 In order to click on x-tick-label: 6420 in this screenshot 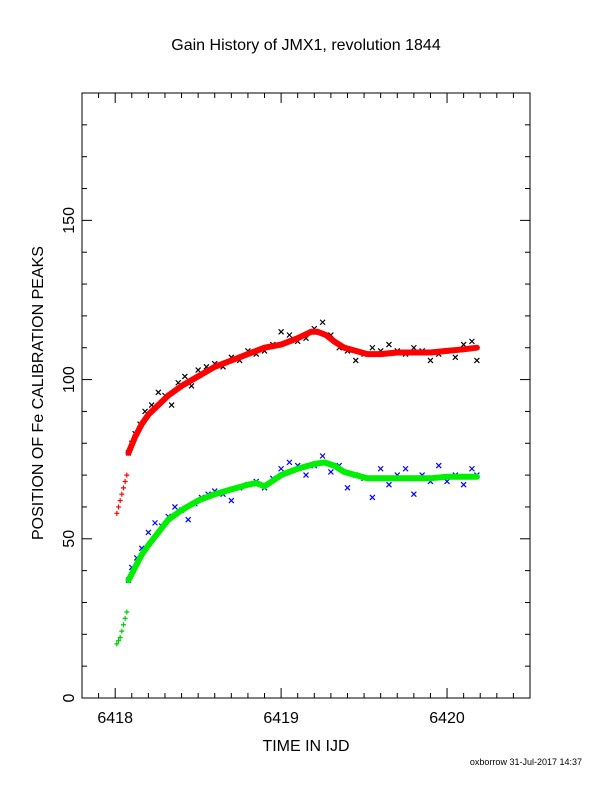, I will do `click(447, 718)`.